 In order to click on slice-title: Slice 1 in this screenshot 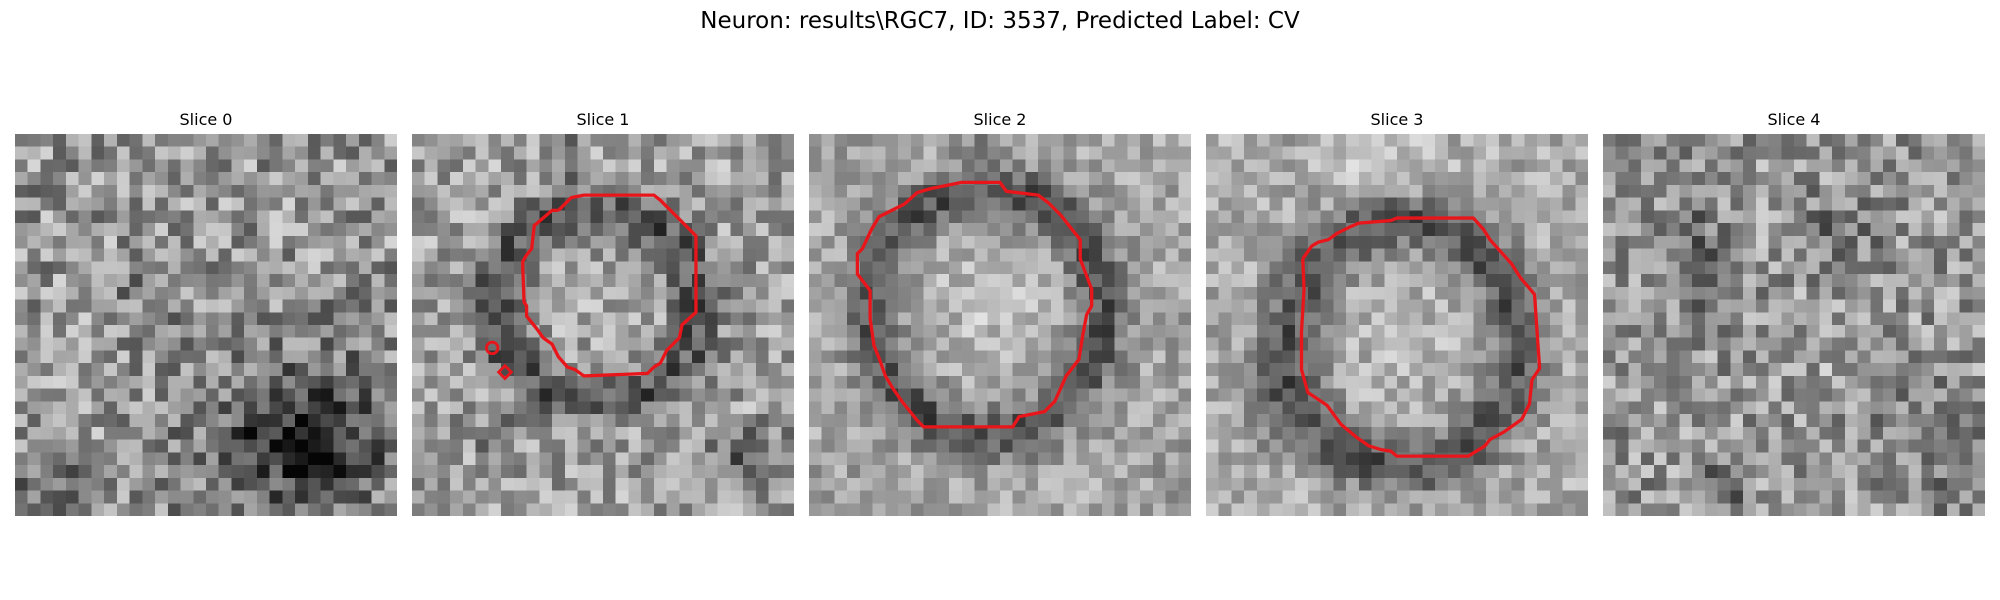, I will do `click(603, 119)`.